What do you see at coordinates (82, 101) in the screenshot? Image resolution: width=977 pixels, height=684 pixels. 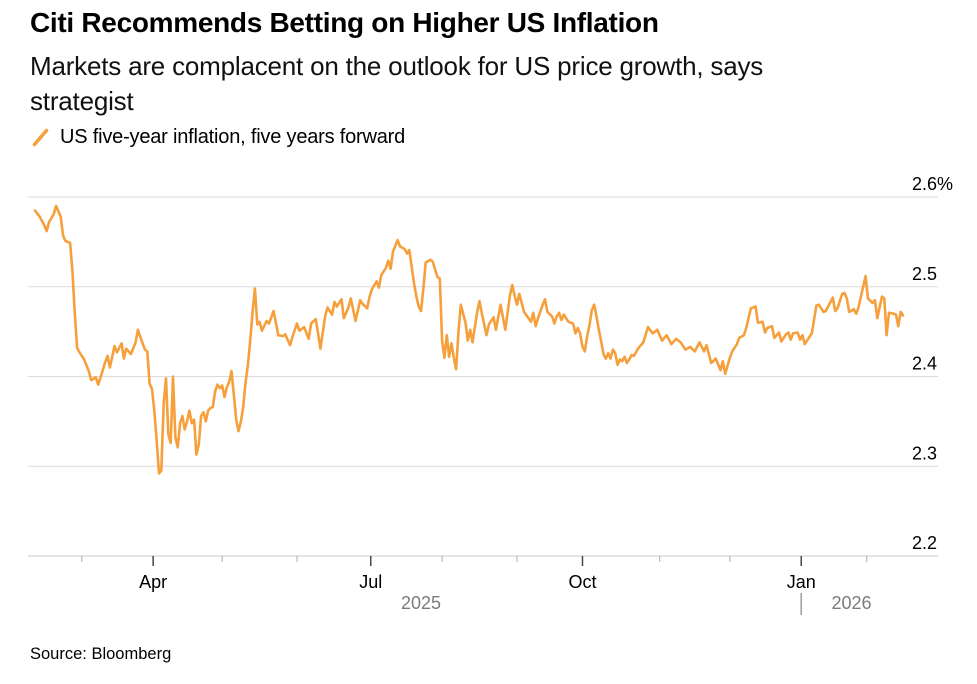 I see `subtitle-line-2: strategist` at bounding box center [82, 101].